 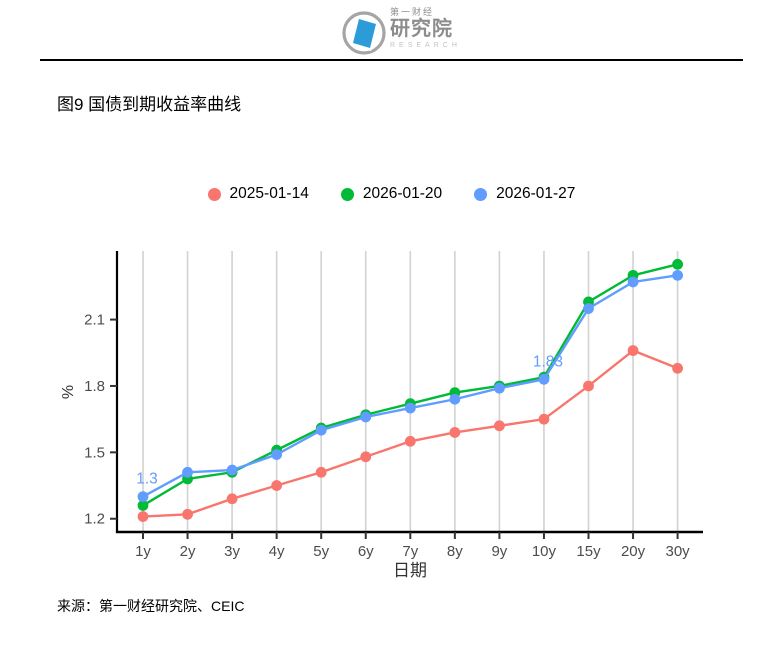 What do you see at coordinates (94, 519) in the screenshot?
I see `y-tick-label: 1.2` at bounding box center [94, 519].